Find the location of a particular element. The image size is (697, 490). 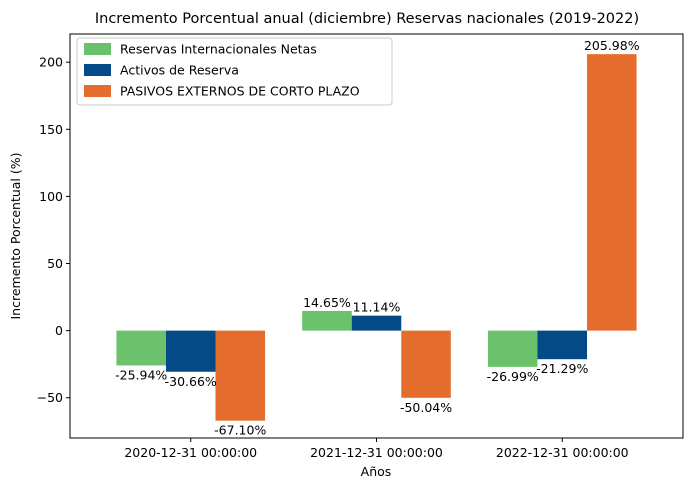

x-tick-label: 2020-12-31 00:00:00 is located at coordinates (190, 452).